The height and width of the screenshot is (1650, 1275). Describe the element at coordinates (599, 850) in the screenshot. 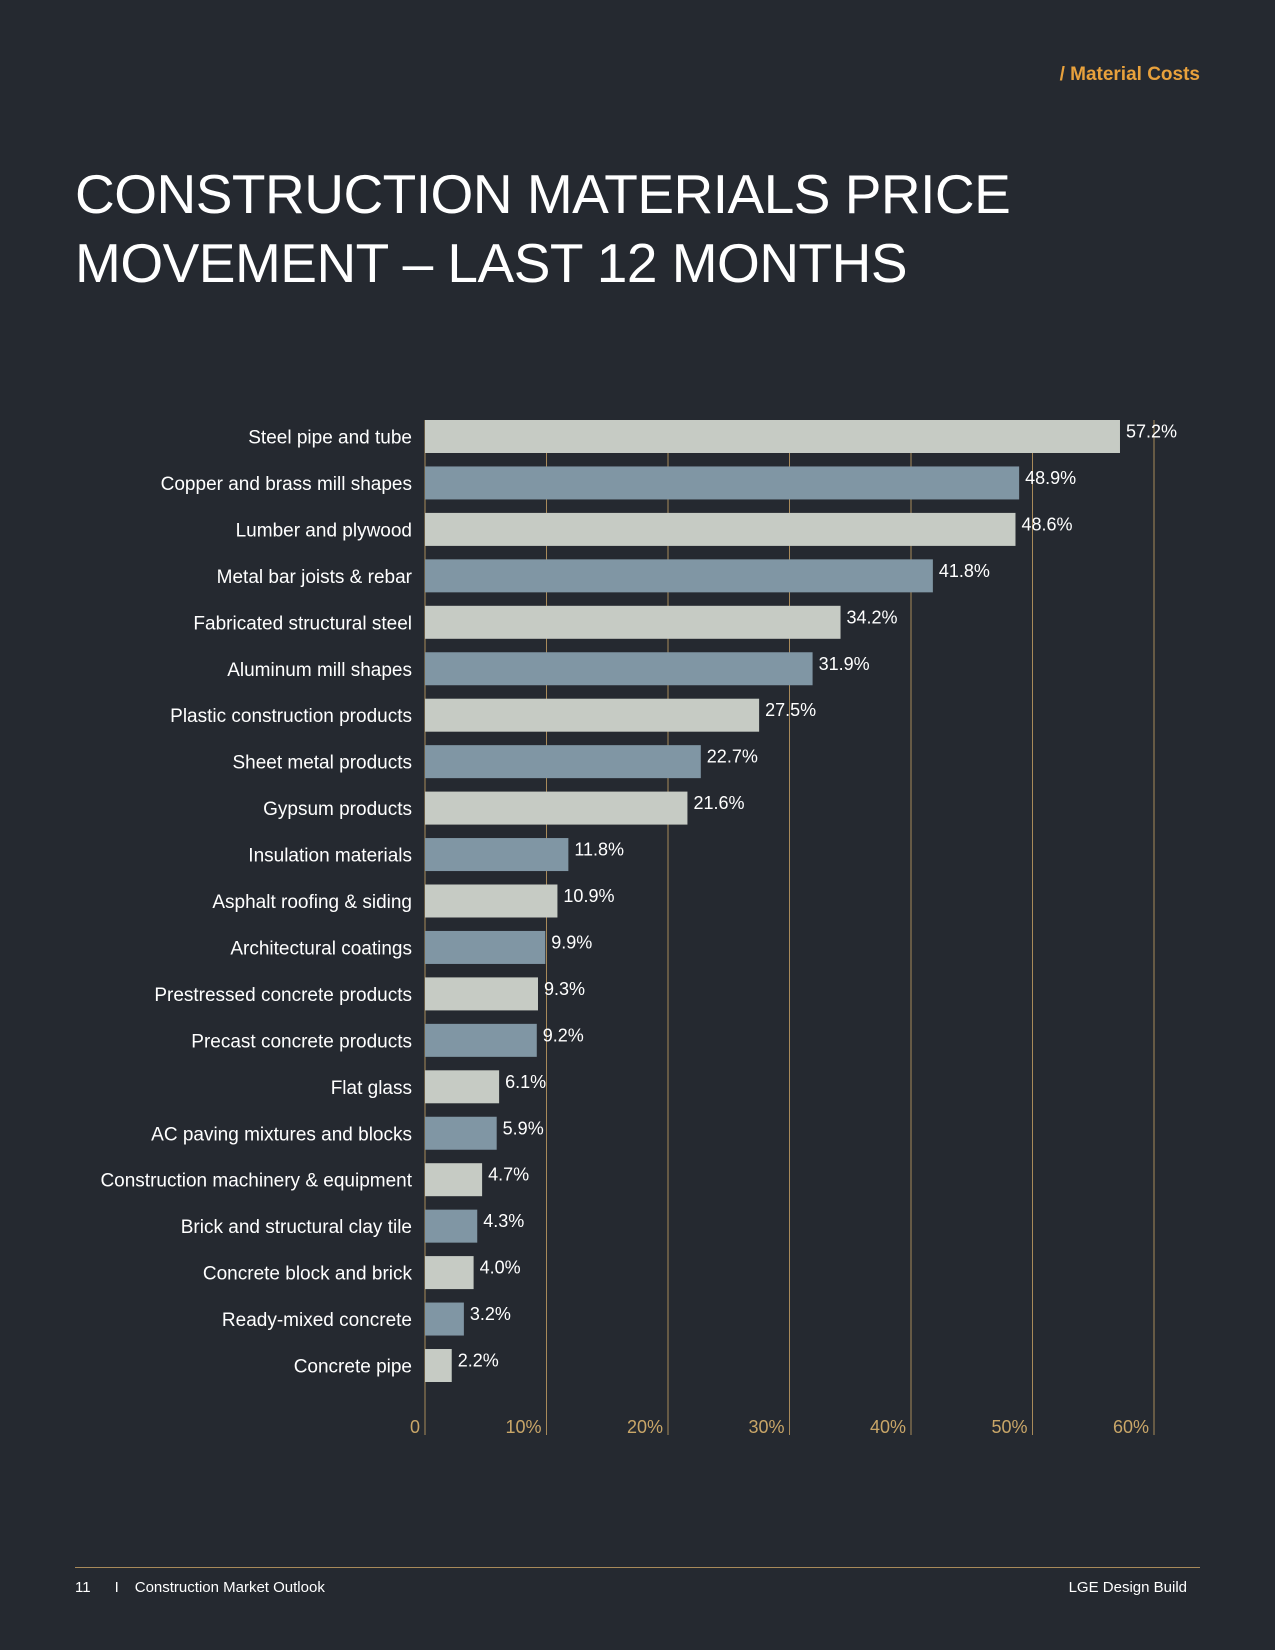

I see `data-label: 11.8%` at that location.